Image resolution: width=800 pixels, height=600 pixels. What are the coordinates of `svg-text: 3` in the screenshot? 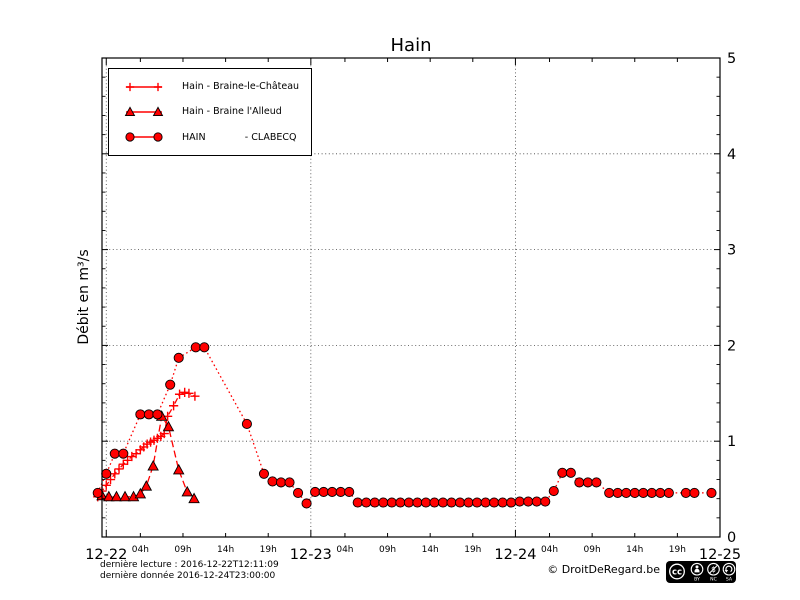 It's located at (731, 251).